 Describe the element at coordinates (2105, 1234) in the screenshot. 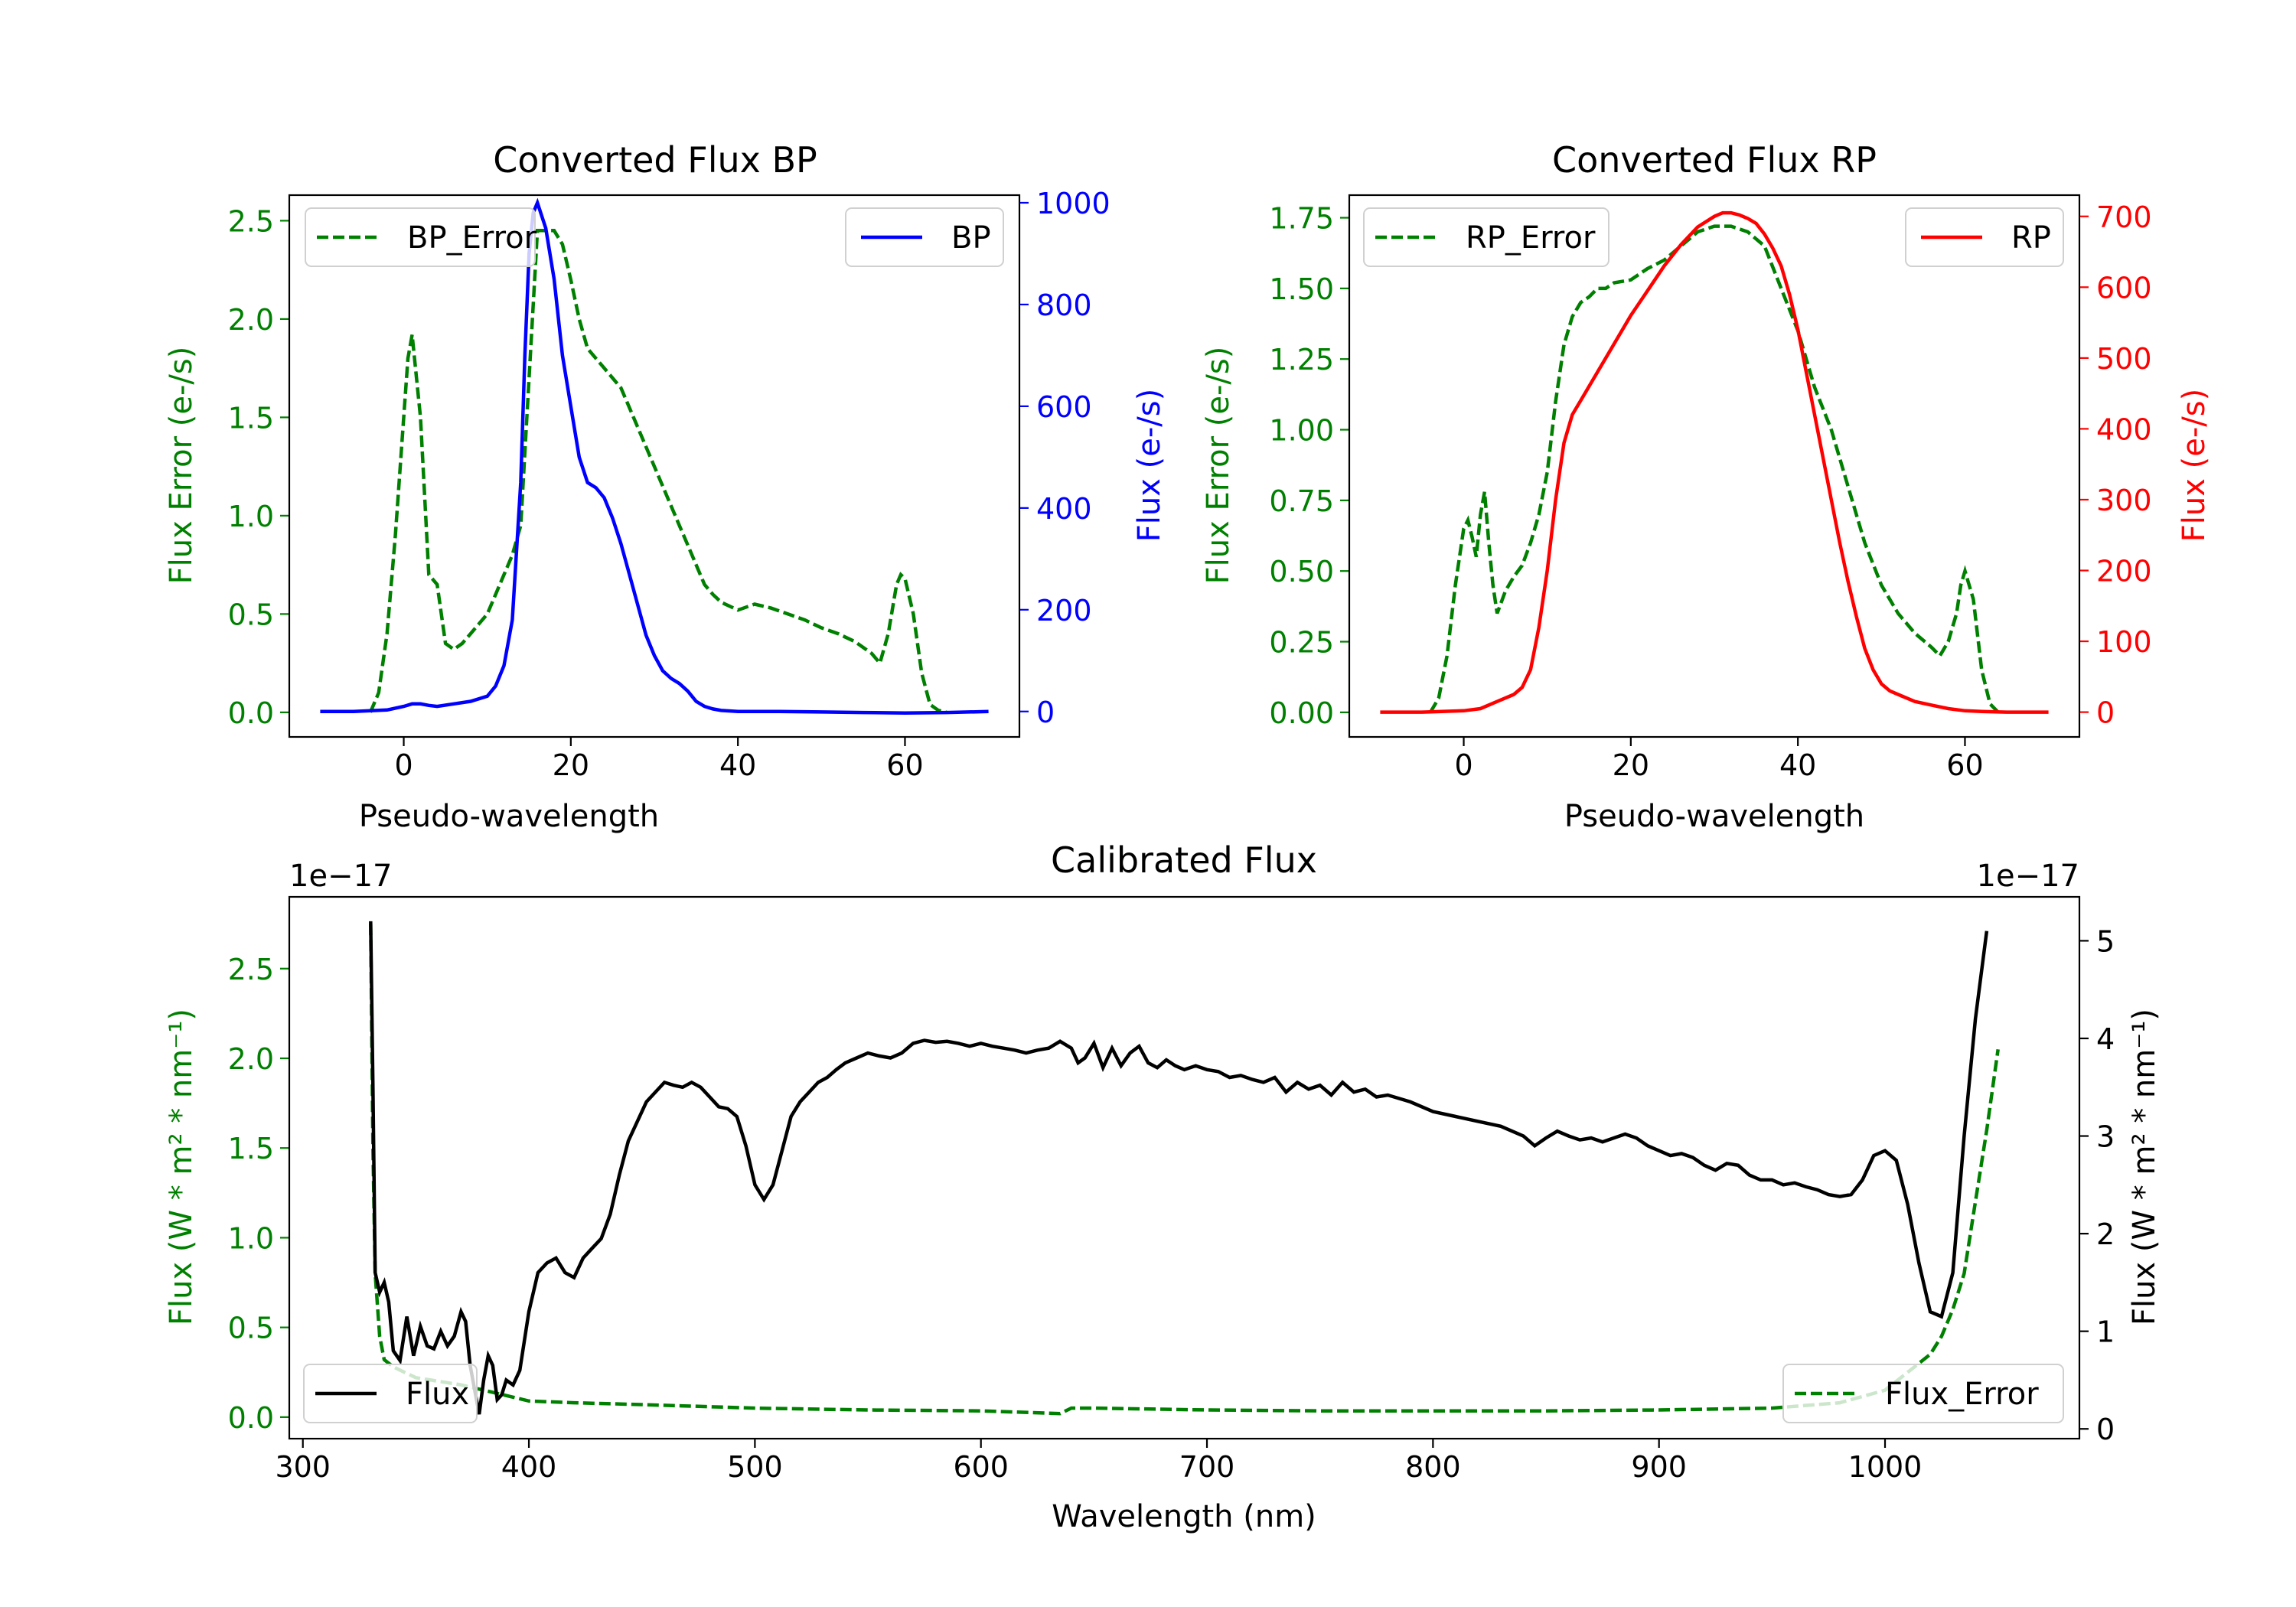

I see `right-y-tick-label: 2` at that location.